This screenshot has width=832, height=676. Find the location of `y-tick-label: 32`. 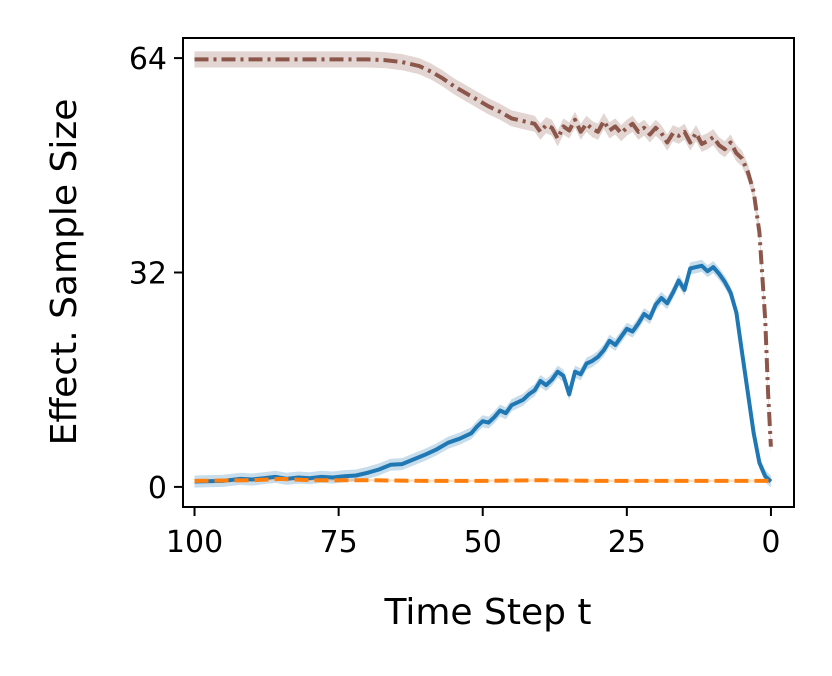

y-tick-label: 32 is located at coordinates (148, 274).